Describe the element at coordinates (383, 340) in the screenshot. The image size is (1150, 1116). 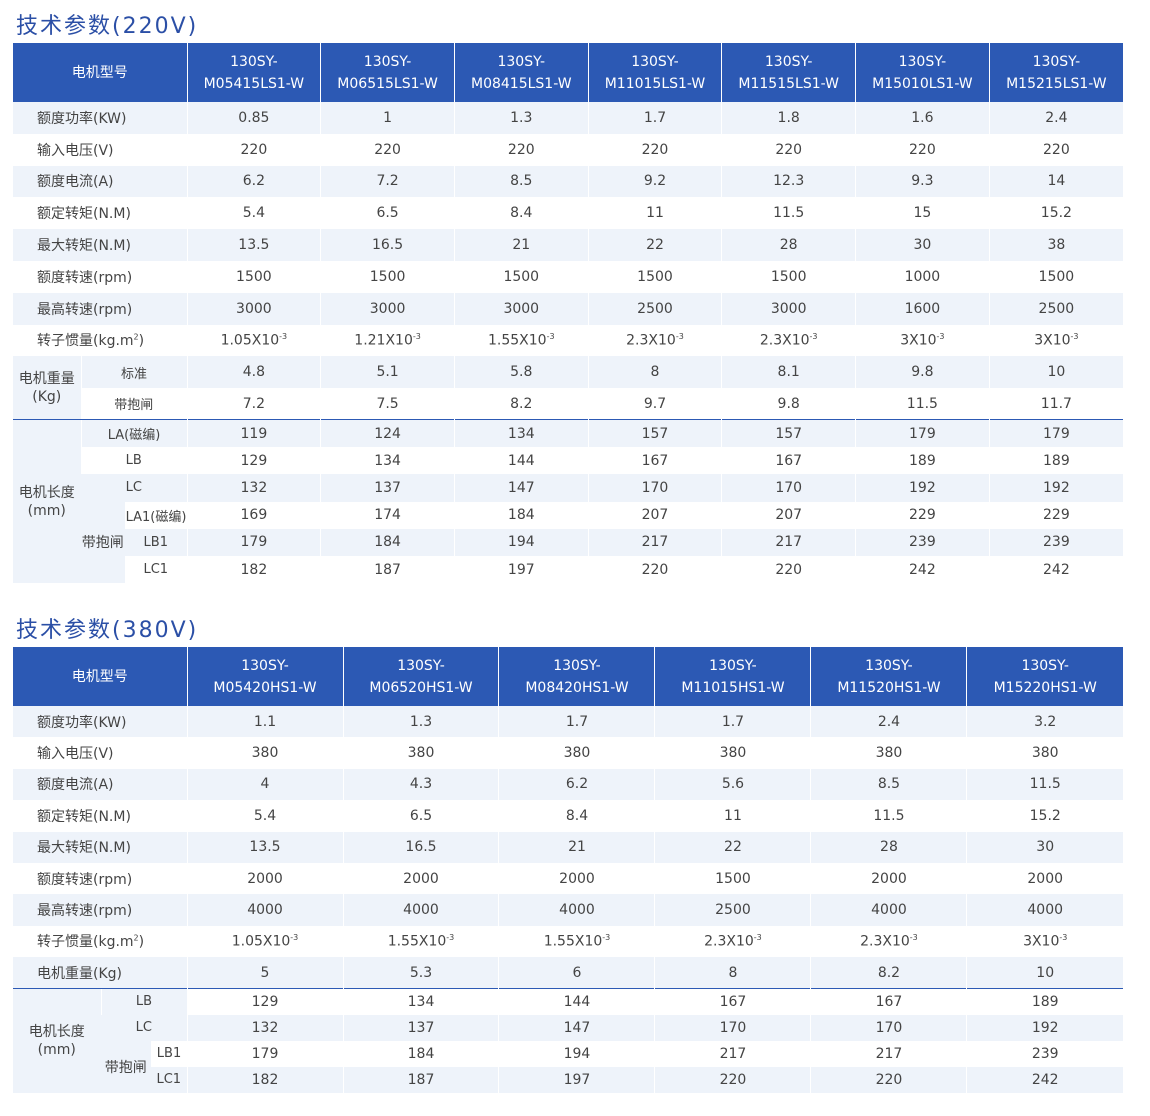
I see `inertia-mantissa: 1.21X10` at that location.